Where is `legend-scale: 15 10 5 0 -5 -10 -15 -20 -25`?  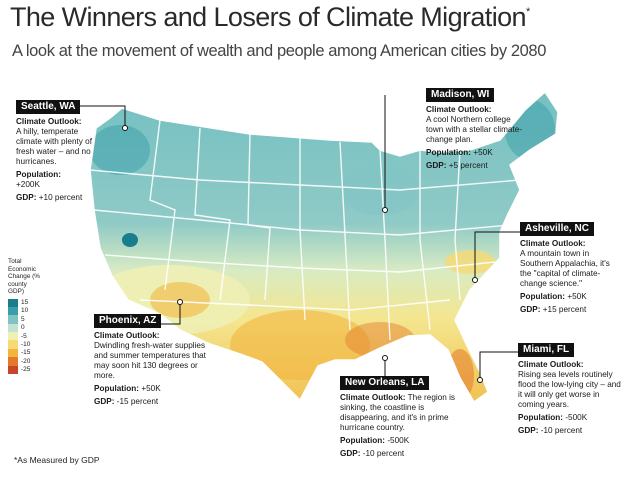 legend-scale: 15 10 5 0 -5 -10 -15 -20 -25 is located at coordinates (25, 336).